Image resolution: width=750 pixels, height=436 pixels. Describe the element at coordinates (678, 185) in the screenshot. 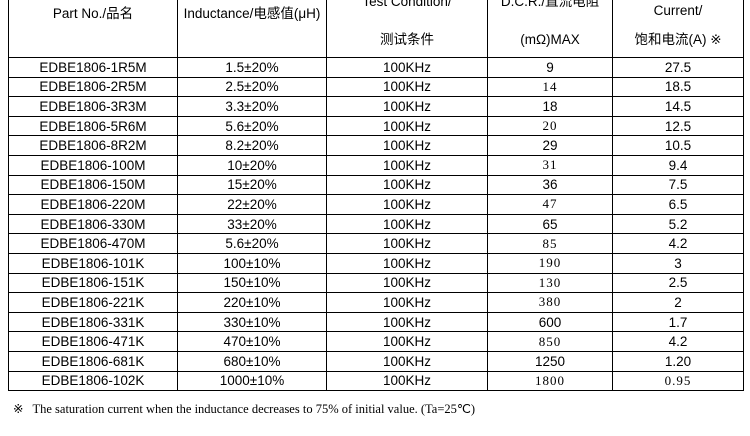

I see `cell-current: 7.5` at that location.